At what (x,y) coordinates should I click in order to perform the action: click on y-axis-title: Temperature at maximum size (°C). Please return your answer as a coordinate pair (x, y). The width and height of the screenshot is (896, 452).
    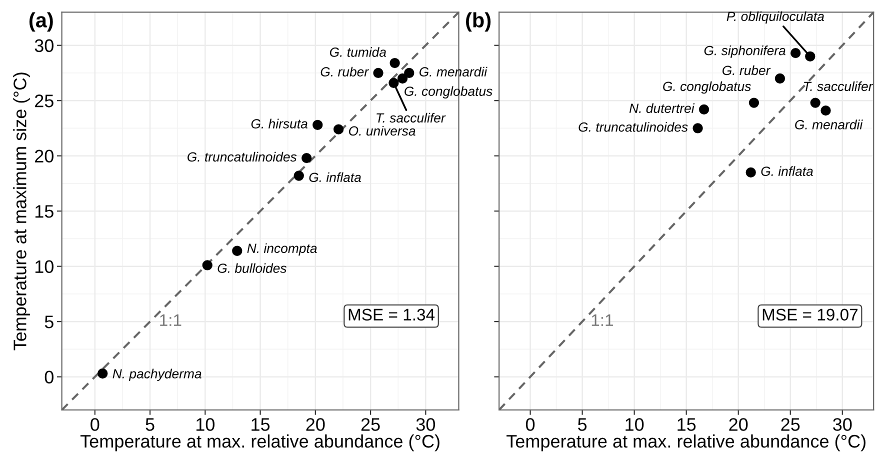
    Looking at the image, I should click on (21, 211).